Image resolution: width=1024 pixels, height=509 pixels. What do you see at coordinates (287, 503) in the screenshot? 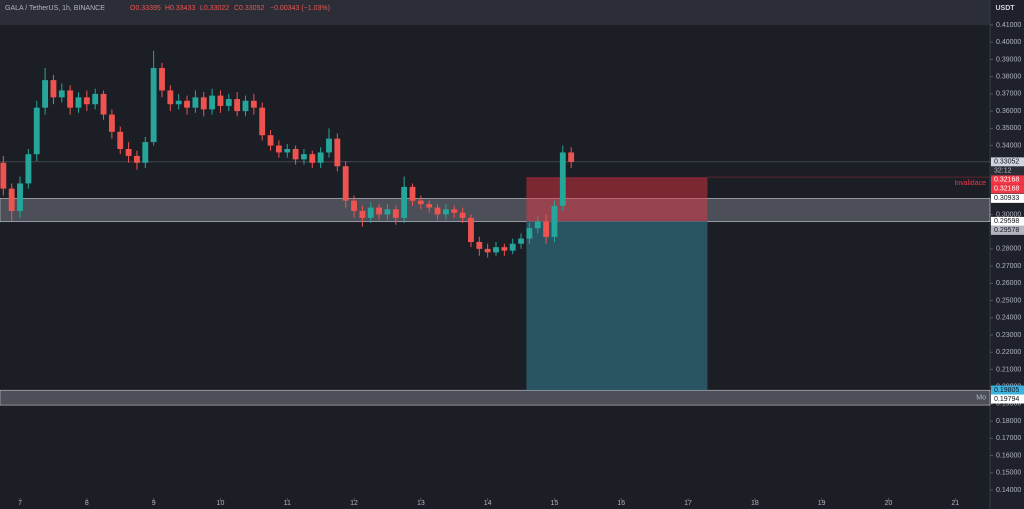
I see `x-tick-label: 11` at bounding box center [287, 503].